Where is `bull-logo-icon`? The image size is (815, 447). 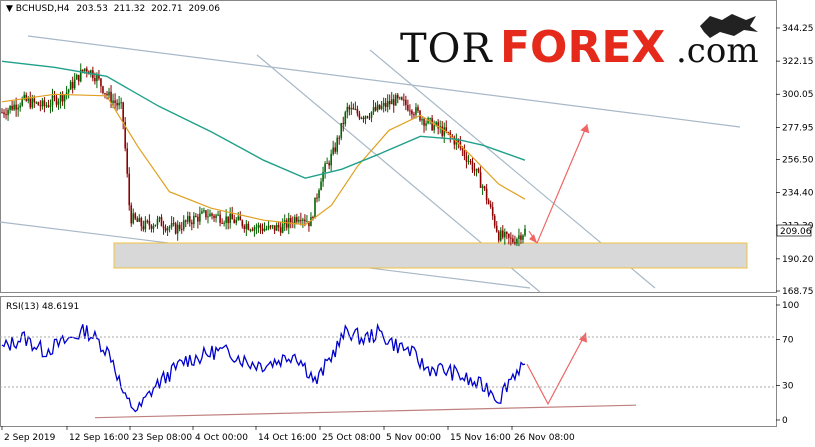 bull-logo-icon is located at coordinates (729, 26).